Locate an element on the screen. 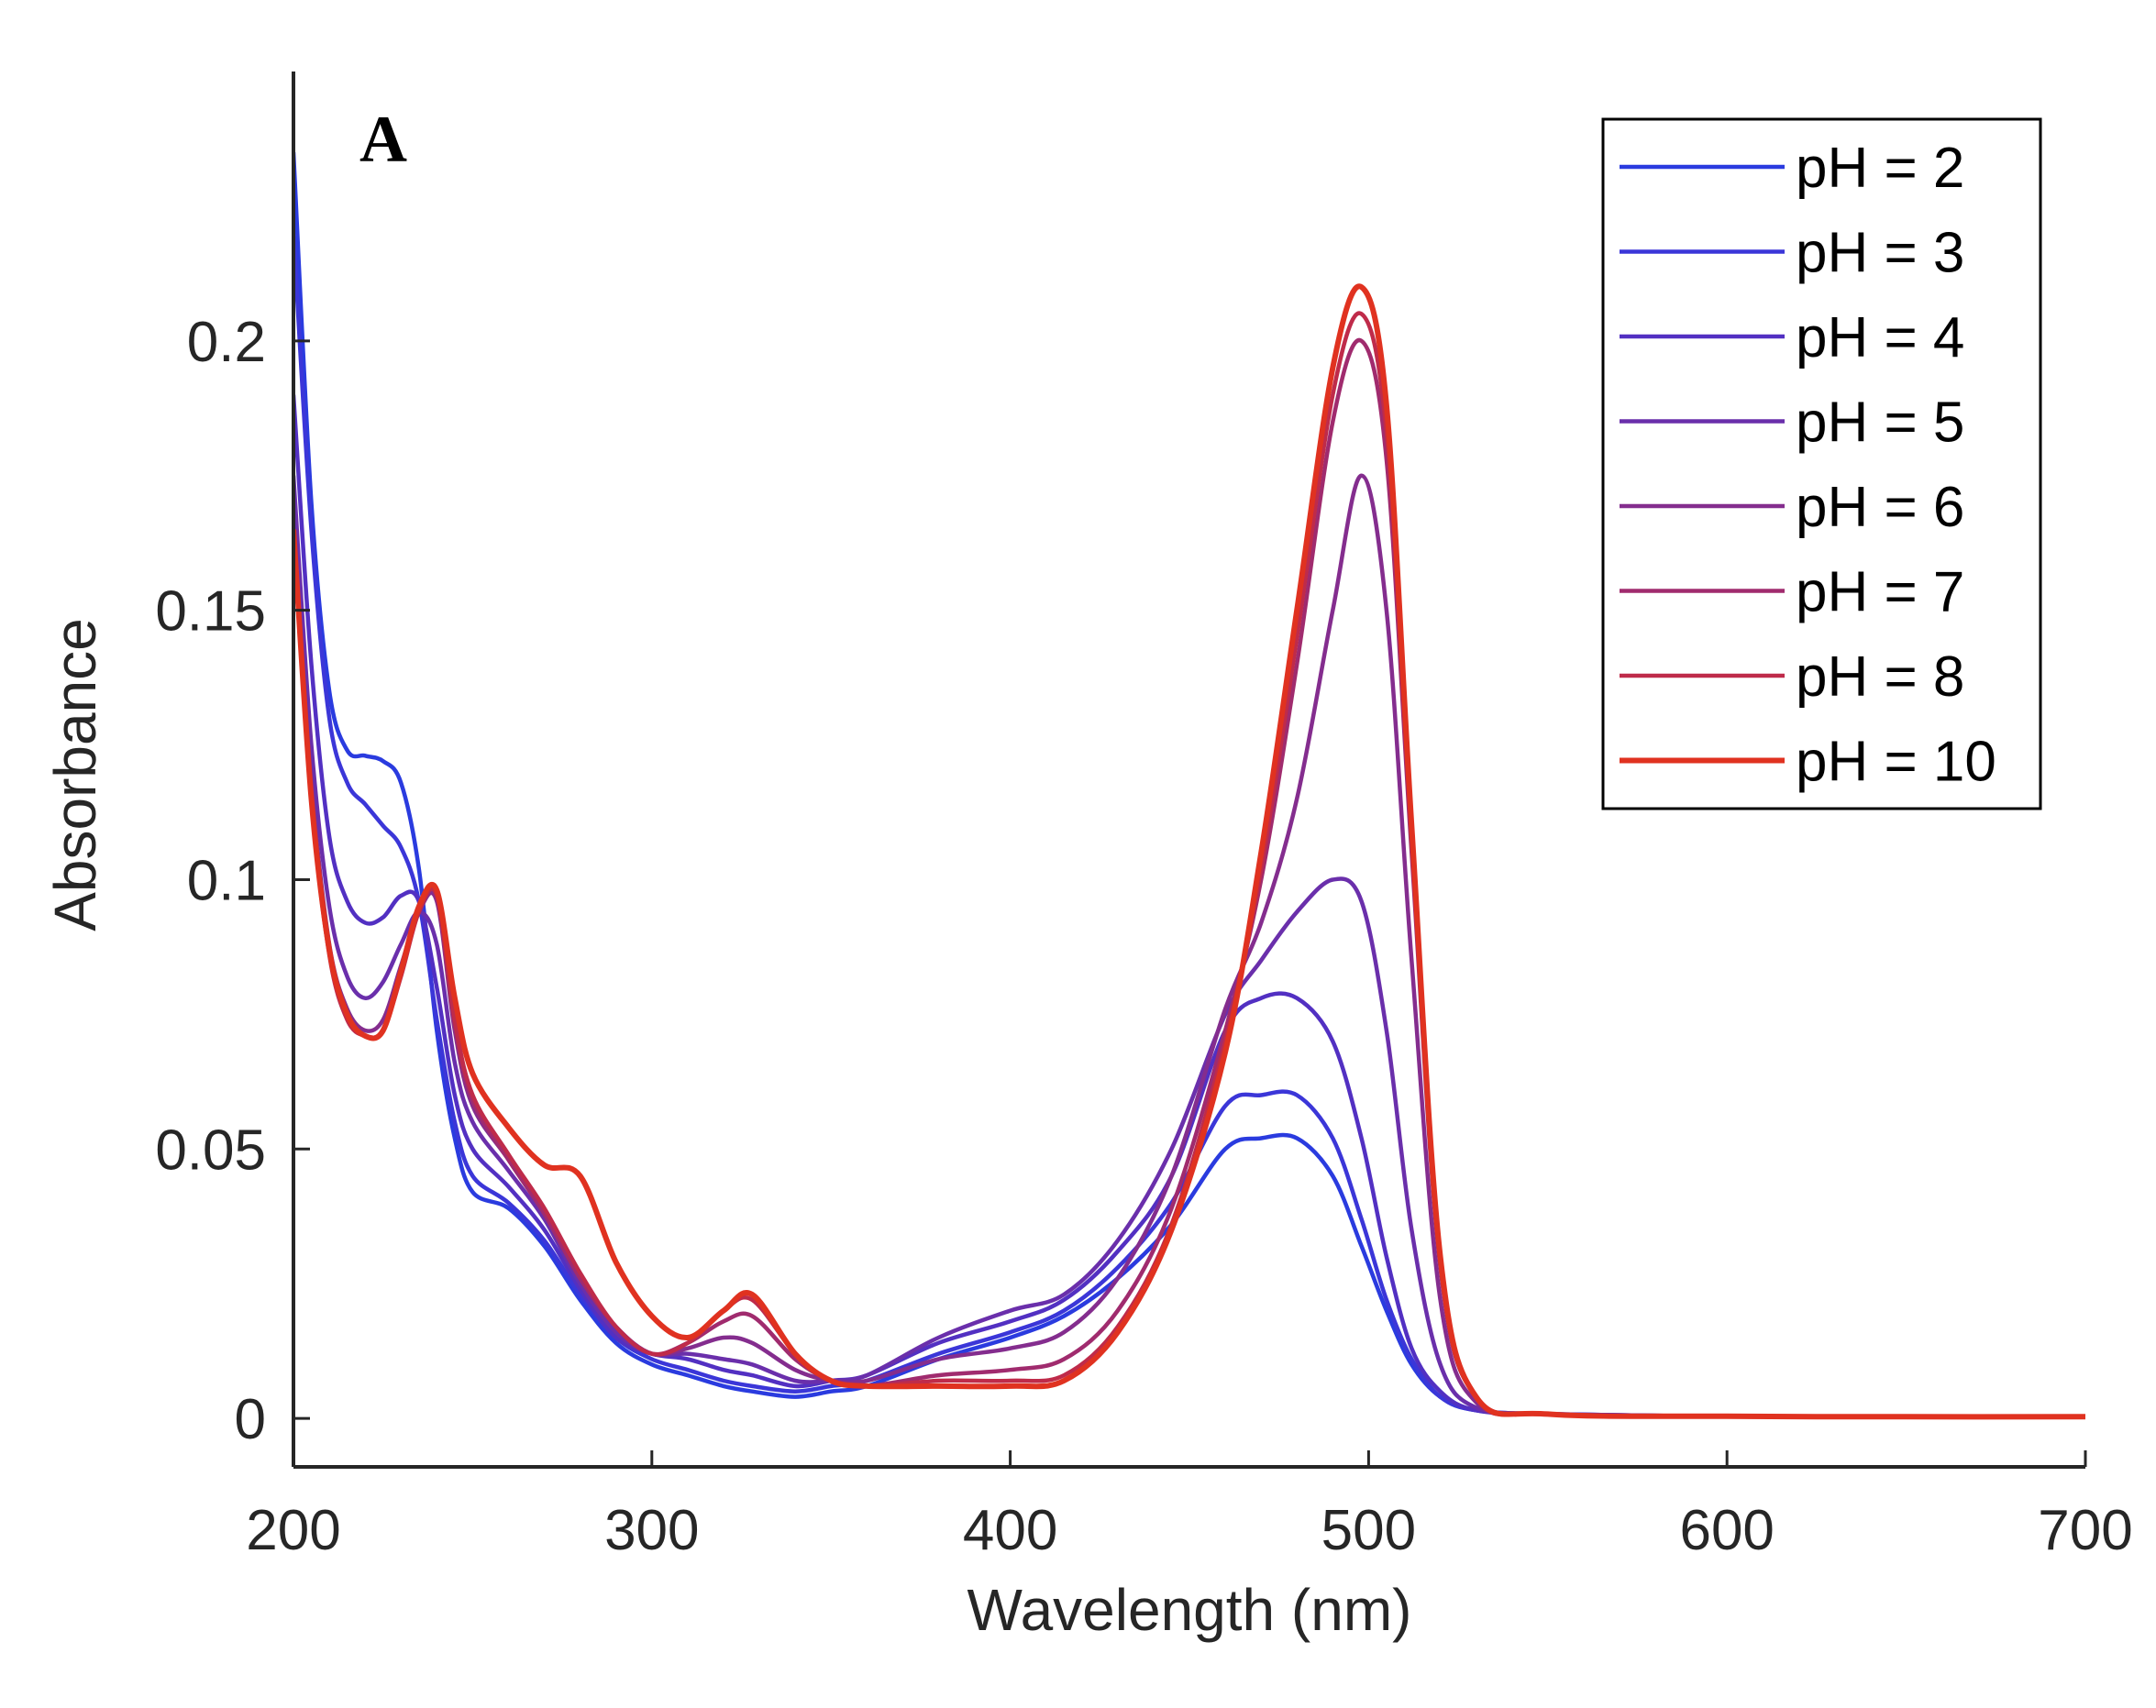 This screenshot has width=2156, height=1708. x-tick-label: 300 is located at coordinates (652, 1530).